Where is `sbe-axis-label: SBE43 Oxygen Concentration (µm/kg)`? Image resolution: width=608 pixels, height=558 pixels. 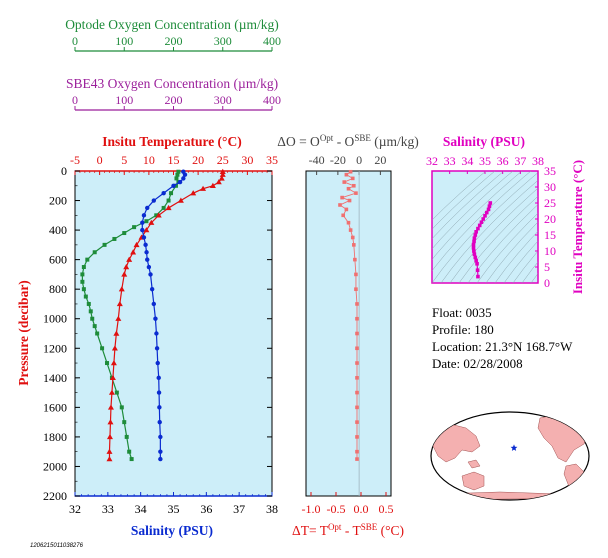
sbe-axis-label: SBE43 Oxygen Concentration (µm/kg) is located at coordinates (172, 83).